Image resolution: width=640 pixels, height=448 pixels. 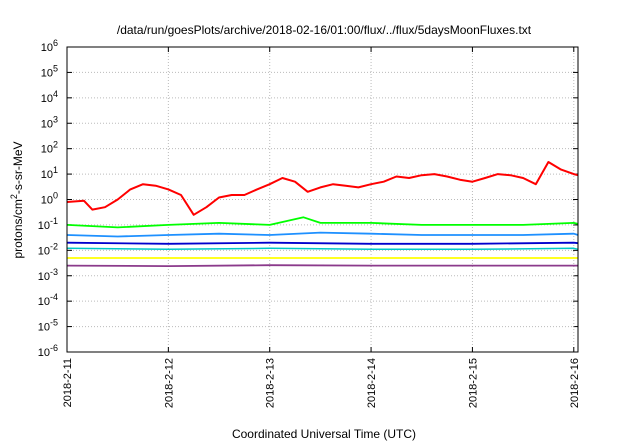 I want to click on y-tick-label: 10², so click(x=49, y=148).